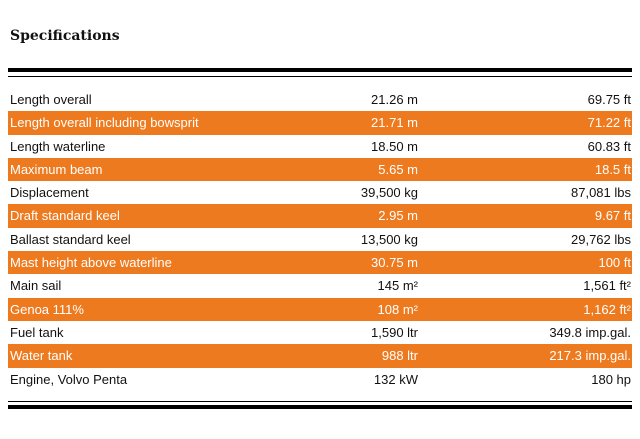 The image size is (640, 439). I want to click on spec-row: Length waterline 18.50 m 60.83 ft, so click(320, 146).